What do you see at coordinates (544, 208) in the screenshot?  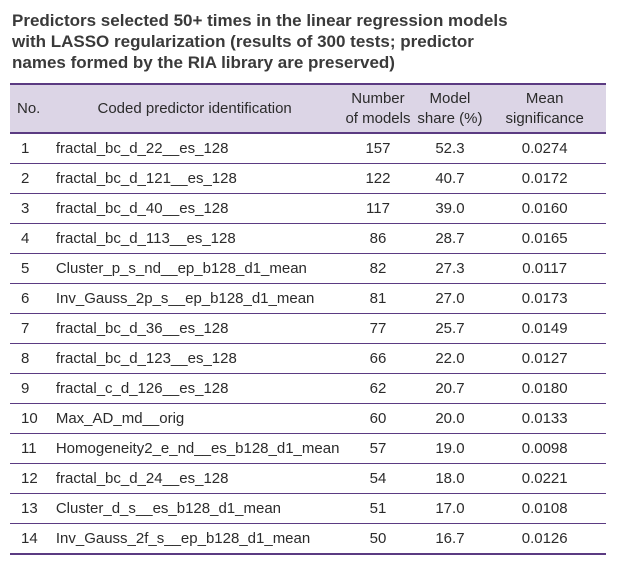 I see `cell-mean-significance: 0.0160` at bounding box center [544, 208].